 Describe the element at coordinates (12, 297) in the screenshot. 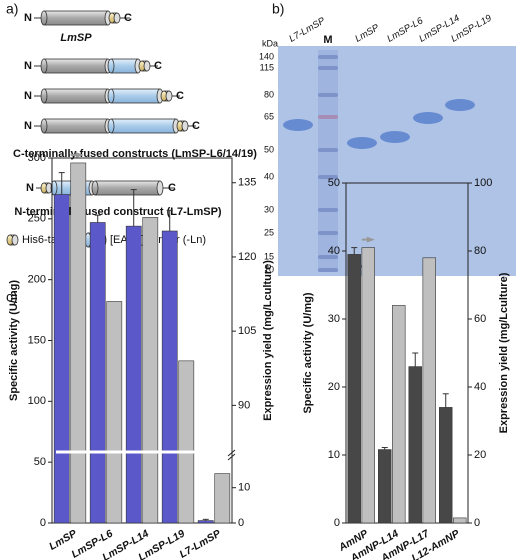

I see `panel-label: c)` at that location.